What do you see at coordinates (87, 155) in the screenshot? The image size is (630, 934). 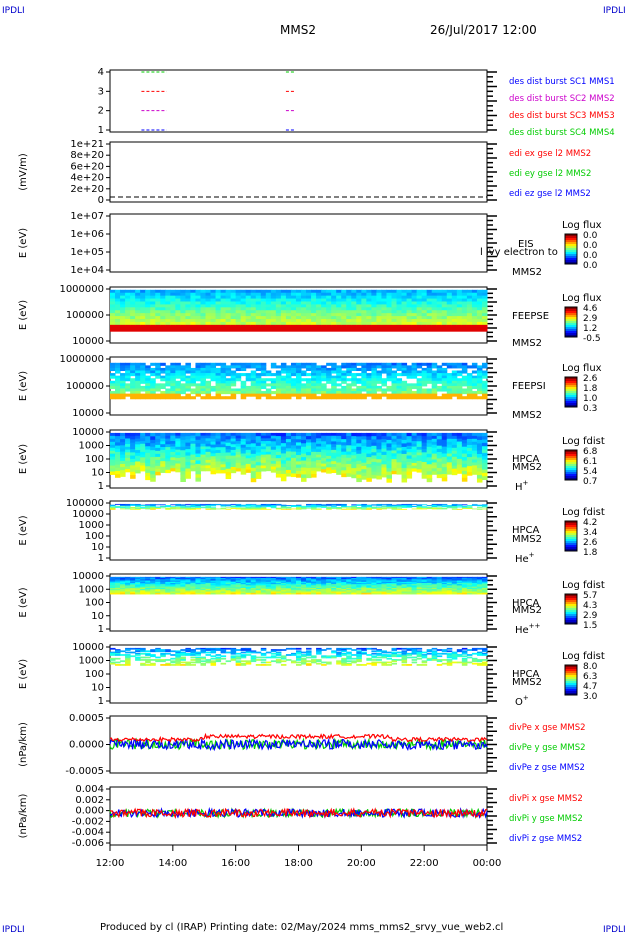 I see `y-tick-label: 8e+20` at bounding box center [87, 155].